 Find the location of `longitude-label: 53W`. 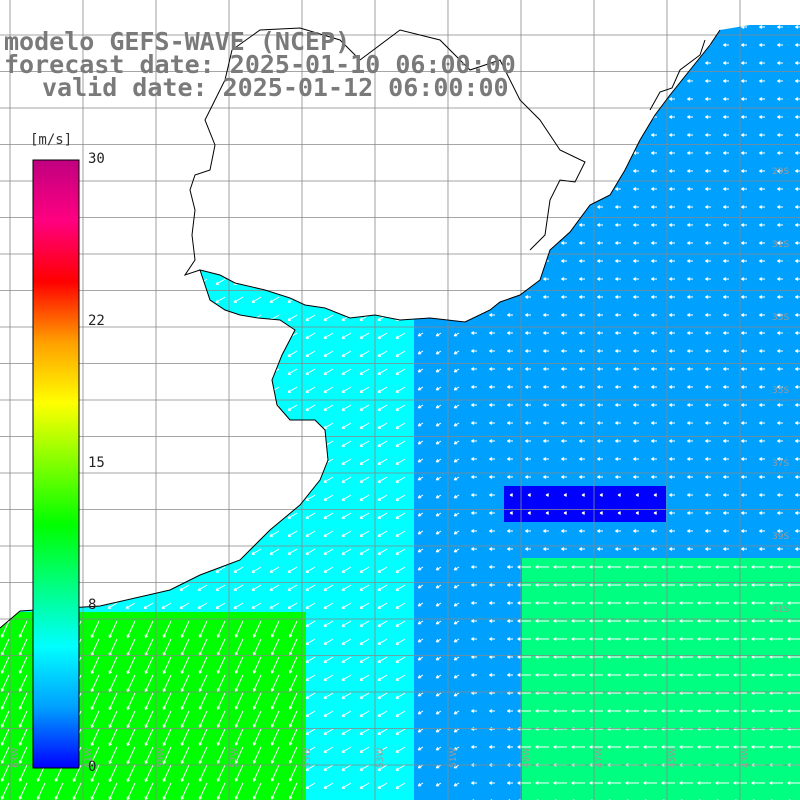

longitude-label: 53W is located at coordinates (381, 758).